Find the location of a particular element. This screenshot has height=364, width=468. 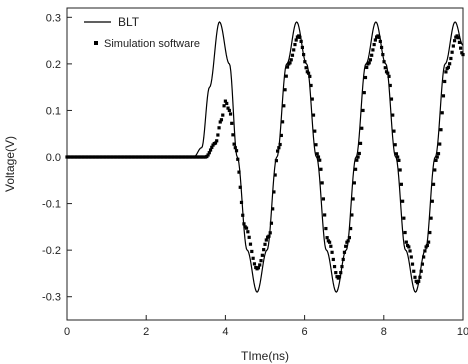

x-axis-ticks: 0 2 4 6 8 10 is located at coordinates (266, 326).